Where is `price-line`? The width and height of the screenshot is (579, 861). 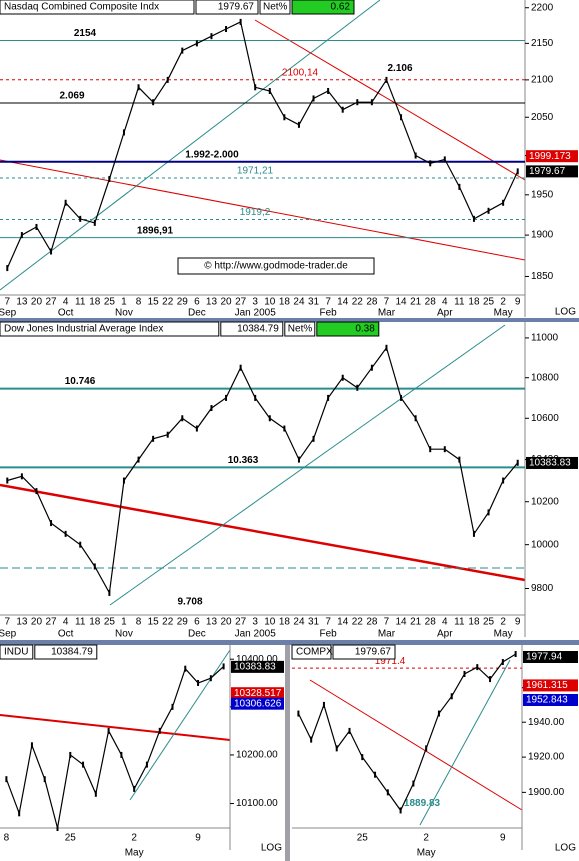 price-line is located at coordinates (406, 732).